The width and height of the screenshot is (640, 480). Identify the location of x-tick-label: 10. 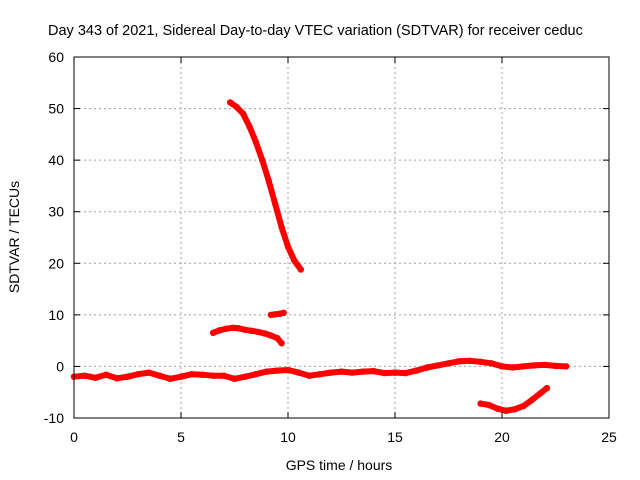
(288, 437).